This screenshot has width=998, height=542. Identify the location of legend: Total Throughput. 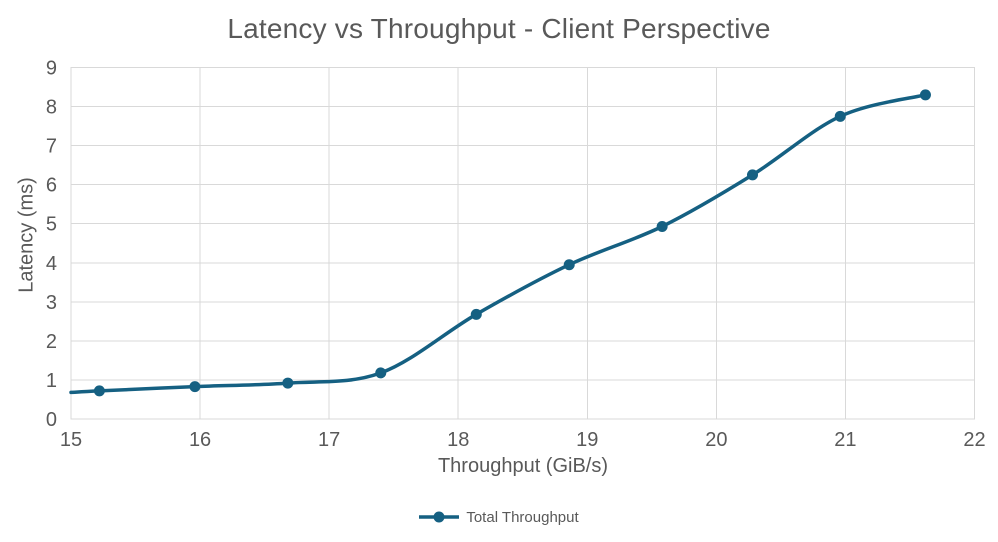
(499, 517).